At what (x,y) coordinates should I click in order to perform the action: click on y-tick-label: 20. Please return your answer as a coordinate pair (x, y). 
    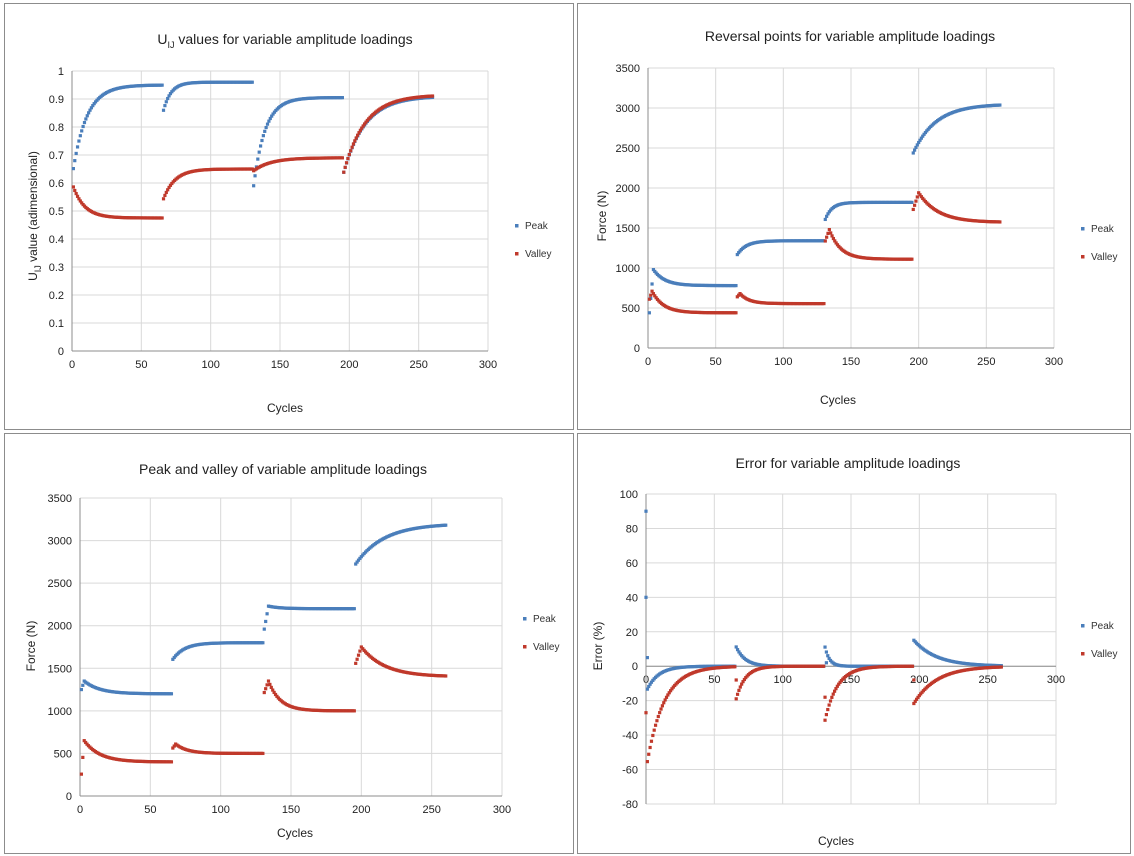
    Looking at the image, I should click on (632, 633).